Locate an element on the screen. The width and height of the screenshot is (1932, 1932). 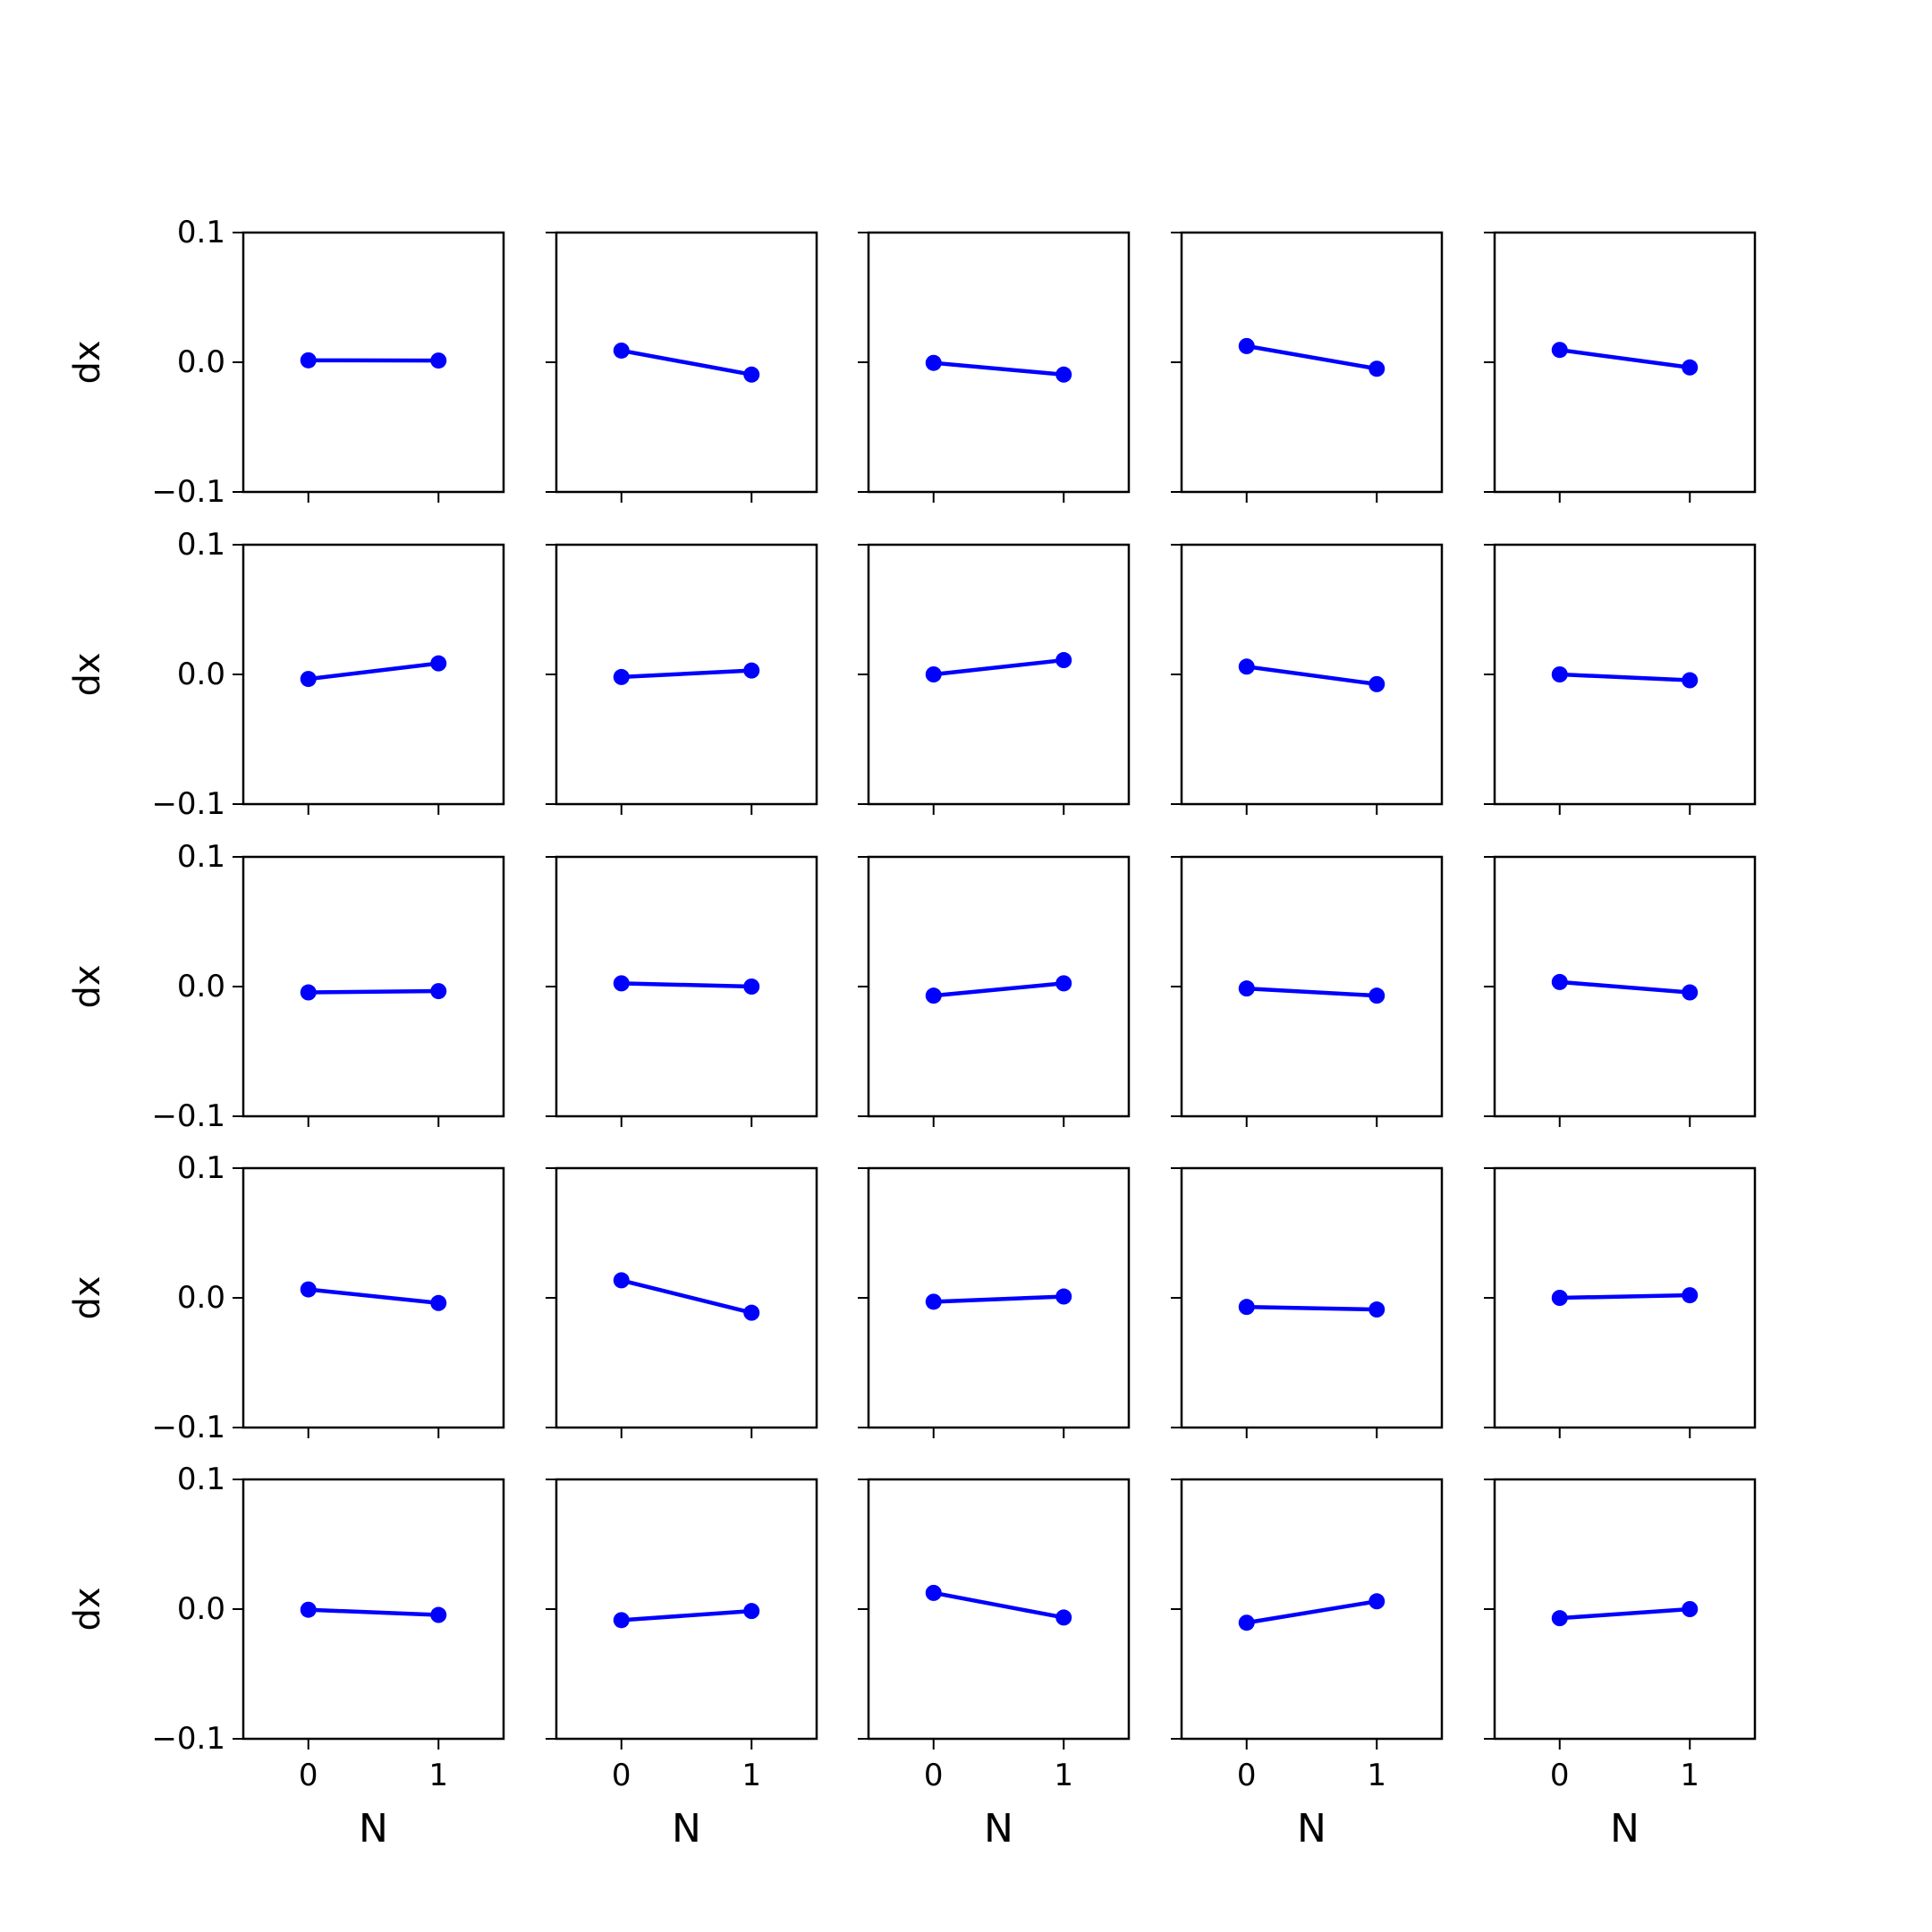
subplot-r5-c5: 0 1 N is located at coordinates (1620, 1665).